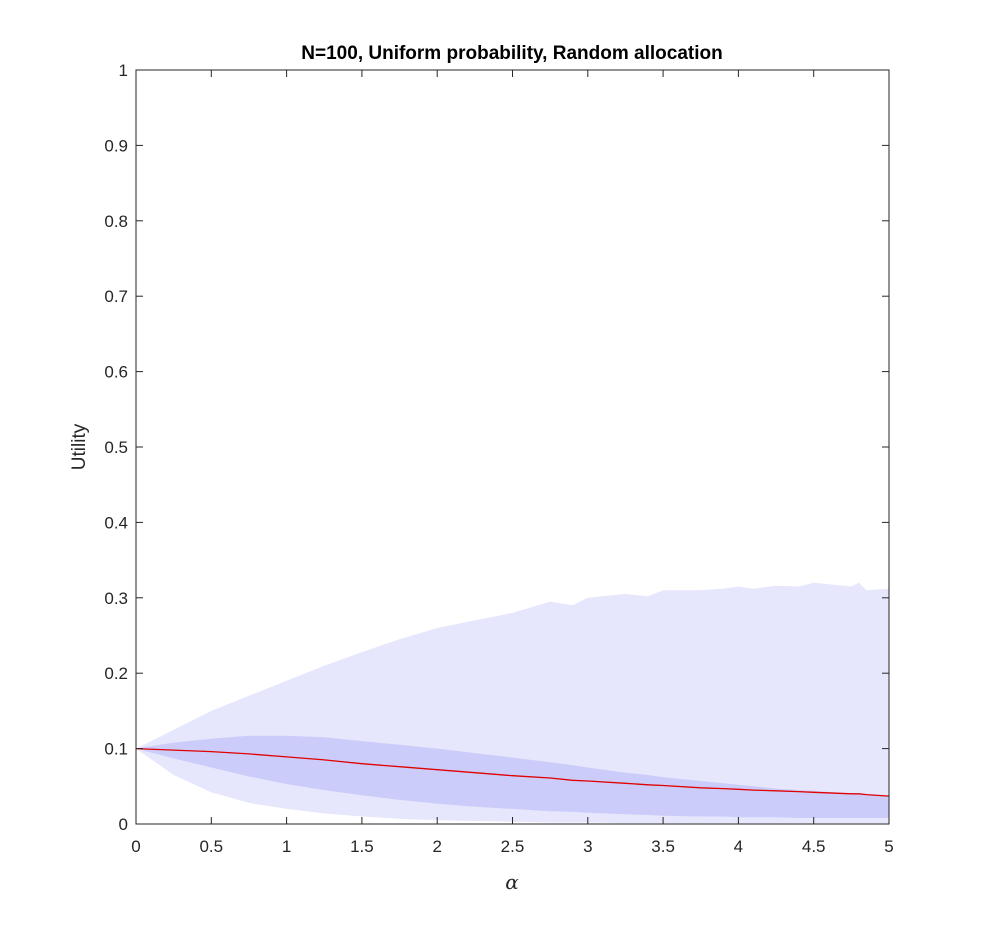 Image resolution: width=991 pixels, height=925 pixels. I want to click on x-tick-label: 4.5, so click(814, 846).